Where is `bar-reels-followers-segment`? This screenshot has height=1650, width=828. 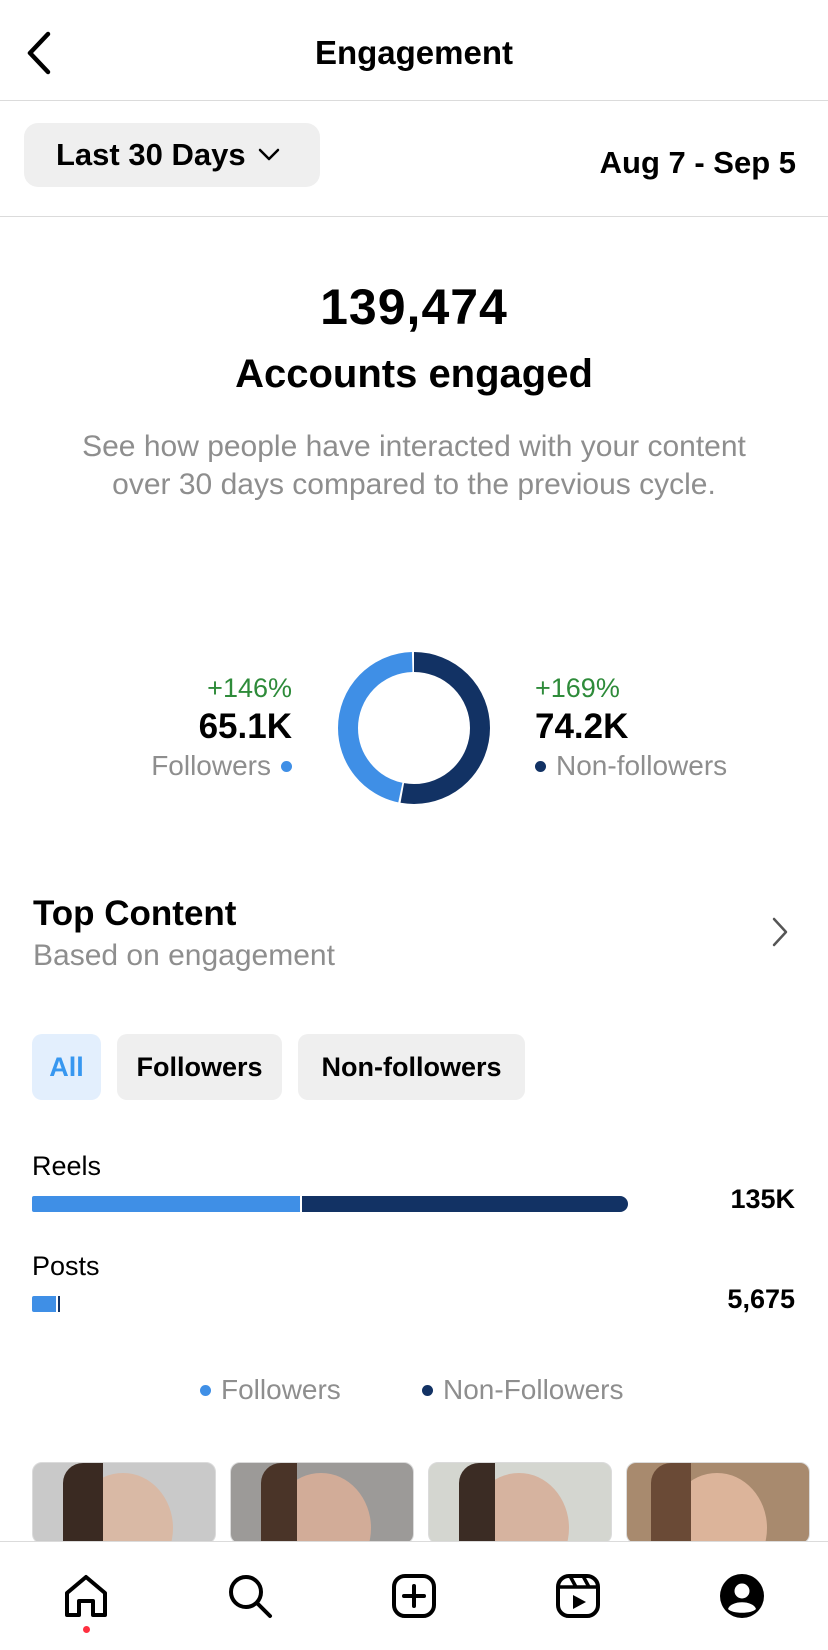 bar-reels-followers-segment is located at coordinates (166, 1204).